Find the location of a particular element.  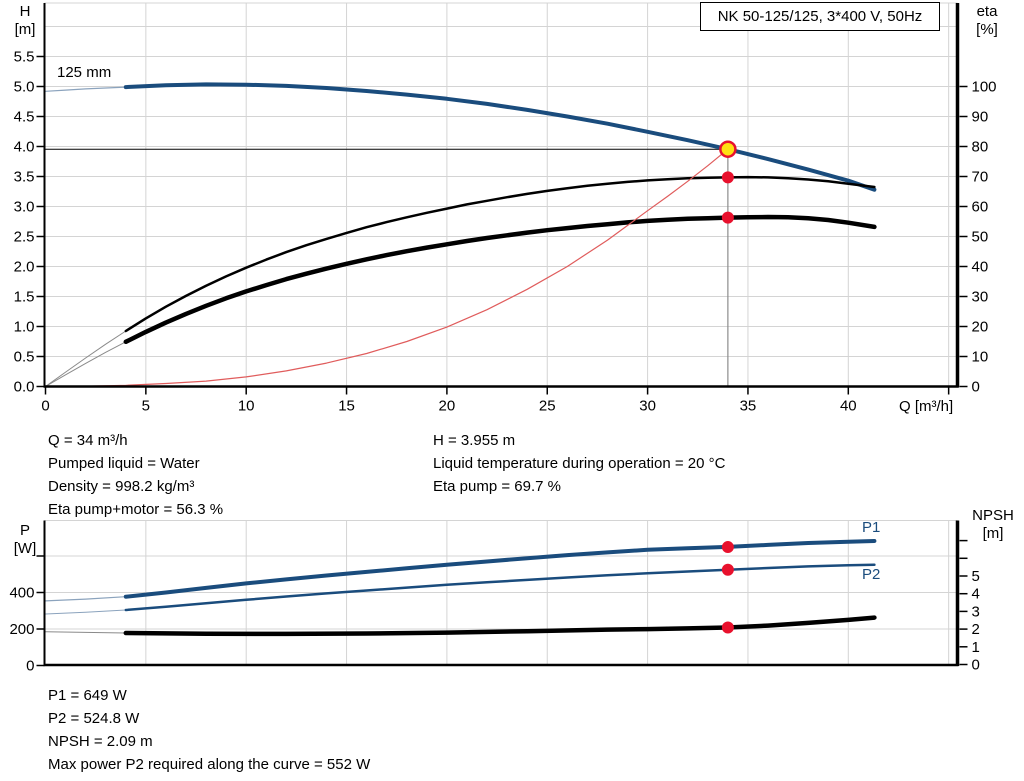

info-npsh: NPSH = 2.09 m is located at coordinates (100, 741).